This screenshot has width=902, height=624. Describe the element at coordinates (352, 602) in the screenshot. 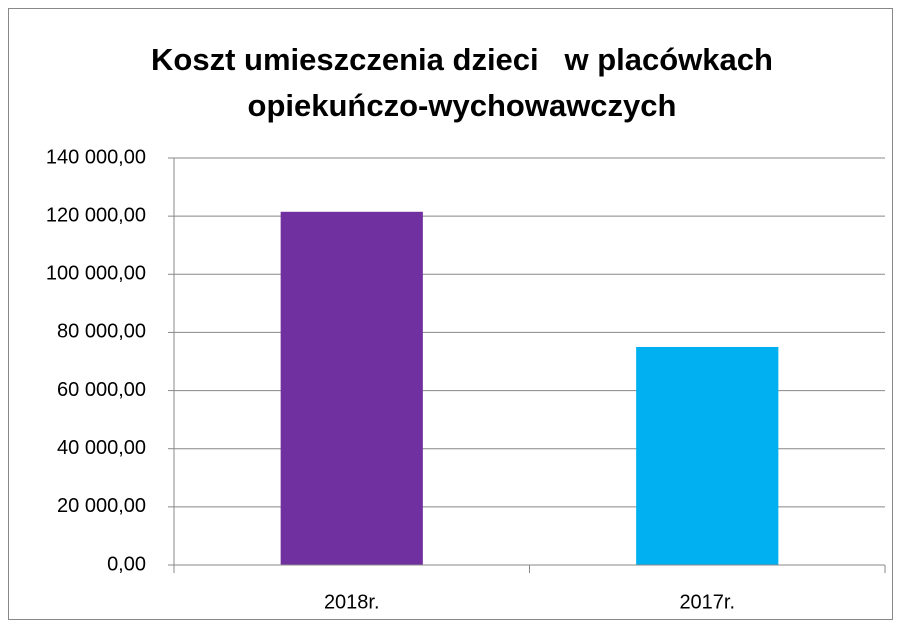

I see `x-tick-label: 2018r.` at that location.